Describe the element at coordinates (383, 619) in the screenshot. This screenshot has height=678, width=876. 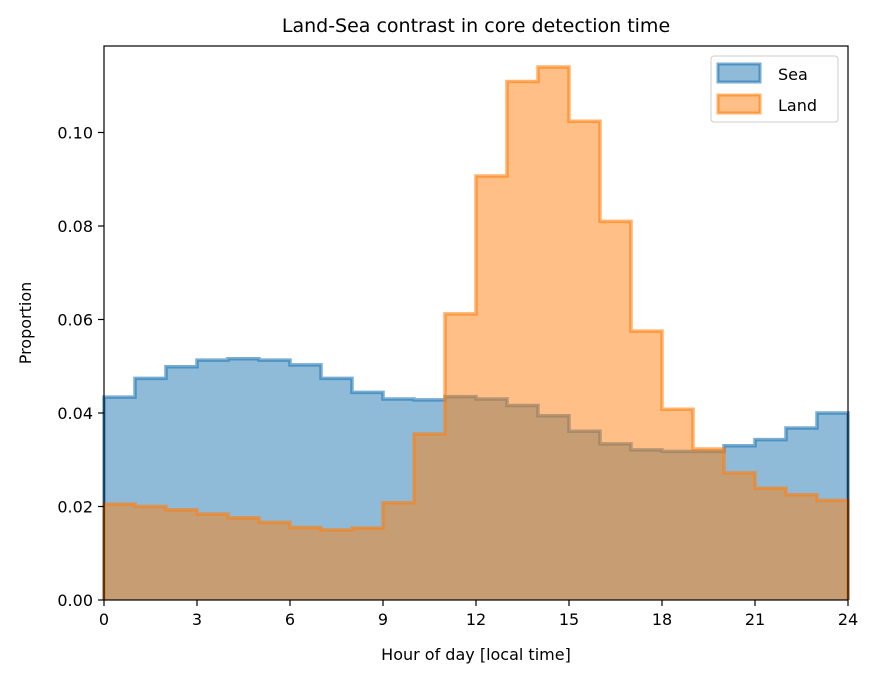
I see `x-tick-label: 9` at that location.